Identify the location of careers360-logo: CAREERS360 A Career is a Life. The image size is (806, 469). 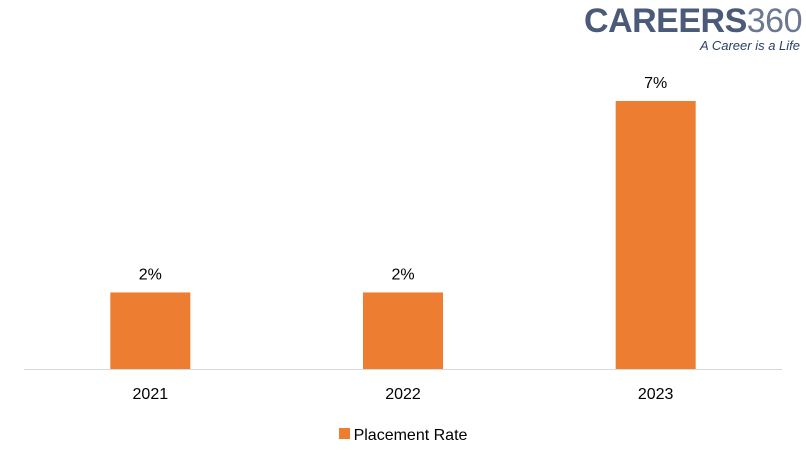
(693, 28).